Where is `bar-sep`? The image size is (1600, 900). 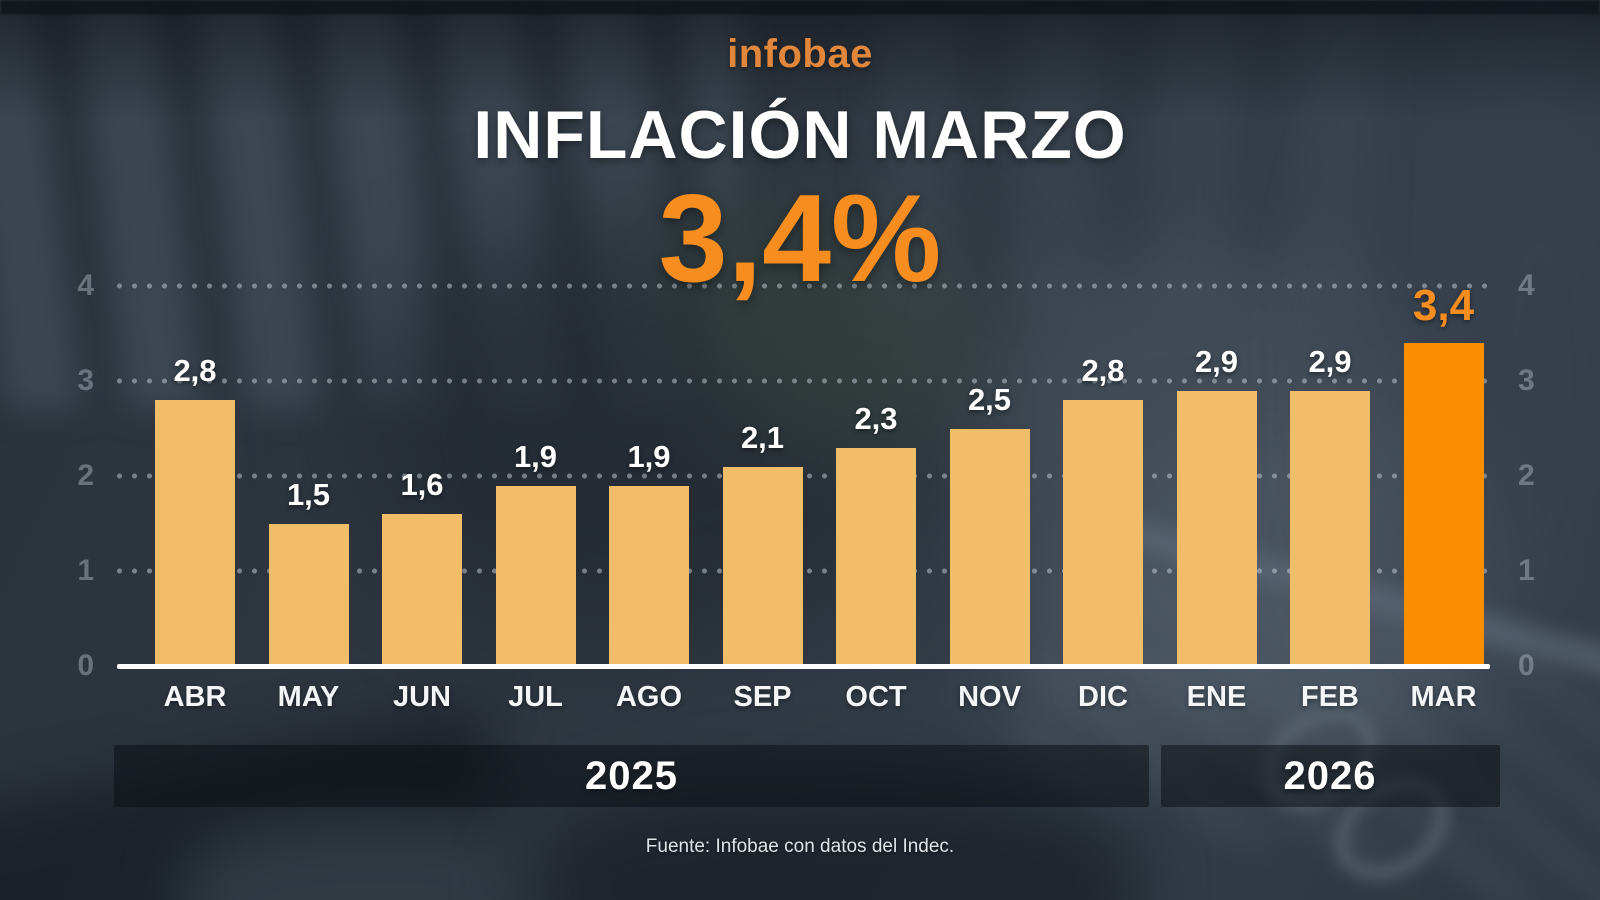 bar-sep is located at coordinates (762, 566).